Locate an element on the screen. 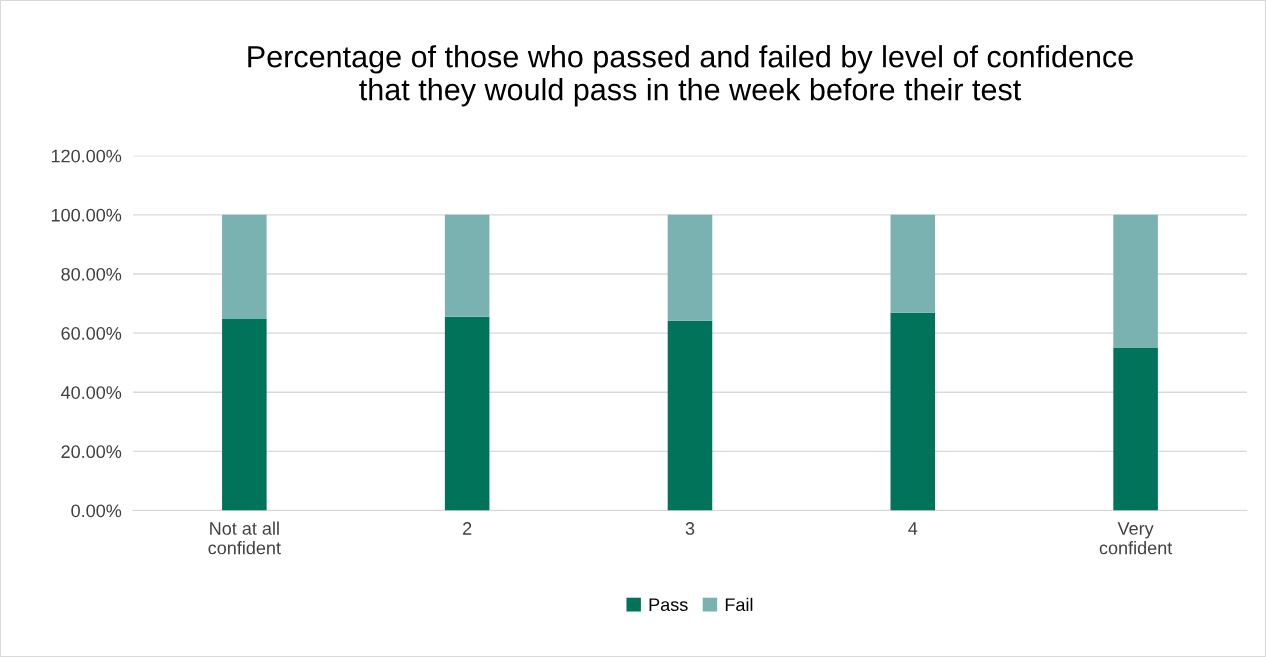 Image resolution: width=1266 pixels, height=657 pixels. chart-title: Percentage of those who passed and failed by level of confidence that they would pass in the week before their test is located at coordinates (690, 76).